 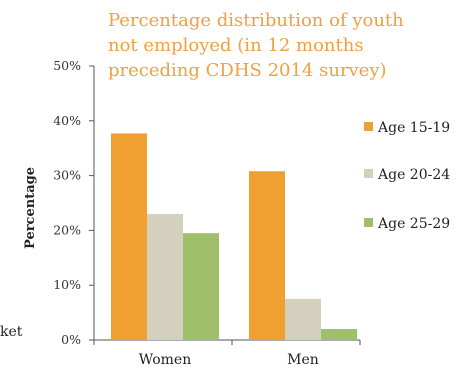 What do you see at coordinates (413, 175) in the screenshot?
I see `legend-label-2: Age 20-24` at bounding box center [413, 175].